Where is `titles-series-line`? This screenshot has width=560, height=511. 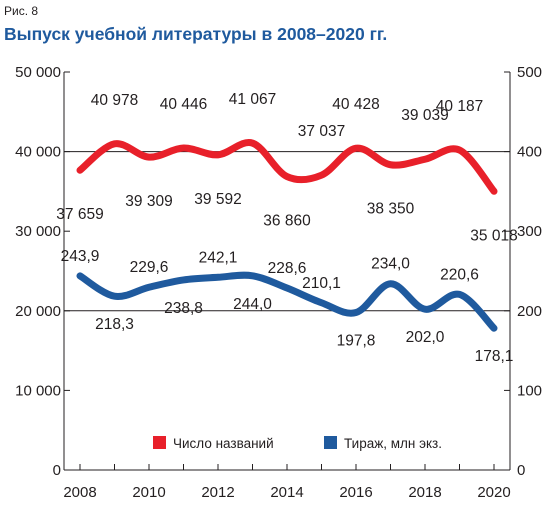
titles-series-line is located at coordinates (287, 167).